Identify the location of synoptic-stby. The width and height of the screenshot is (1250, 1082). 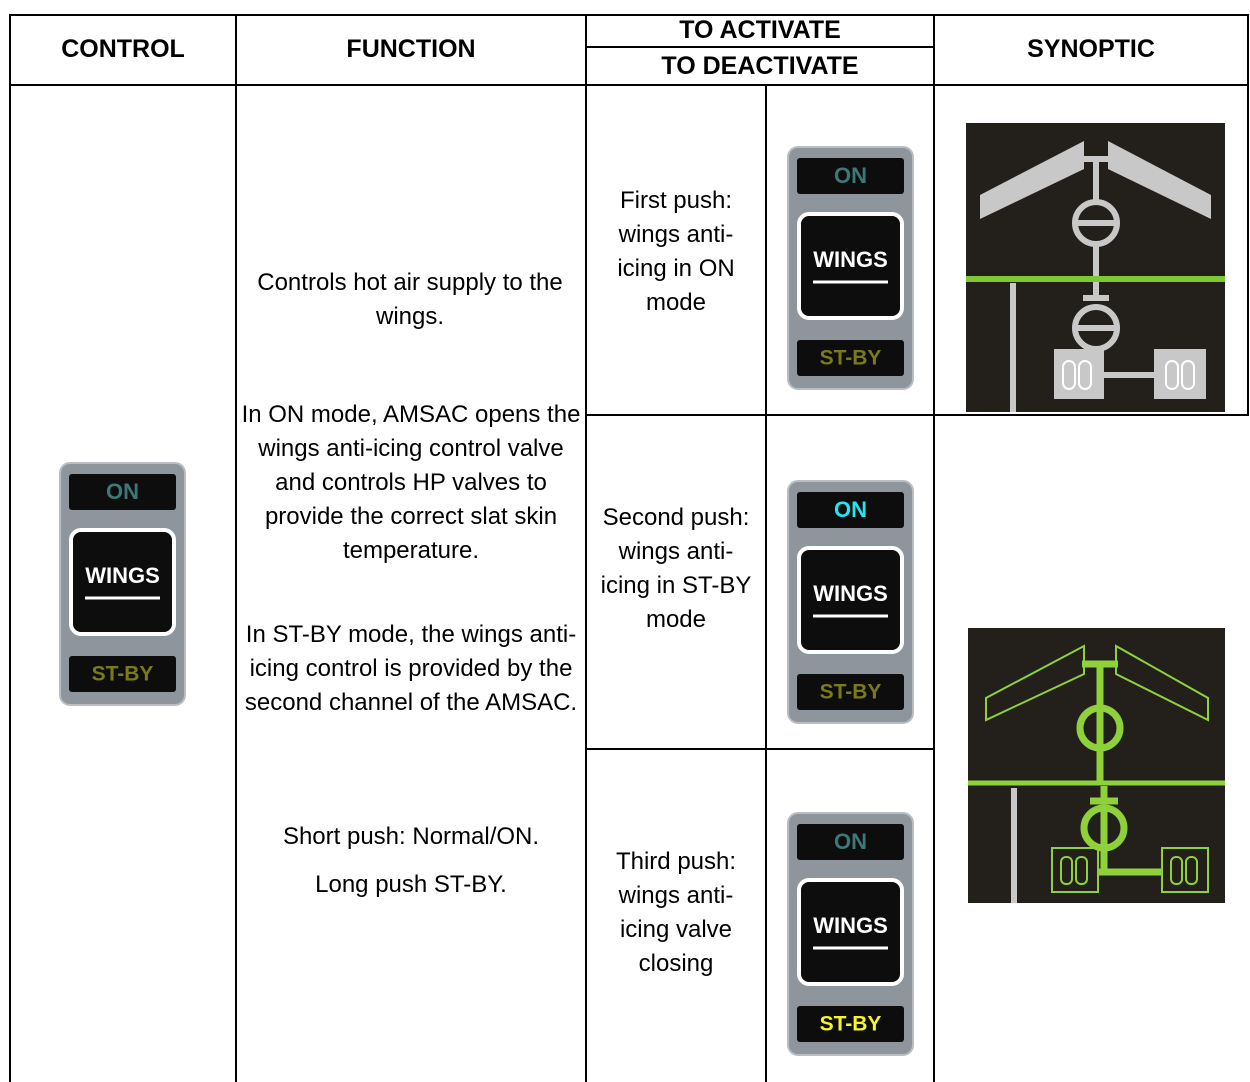
(1096, 765).